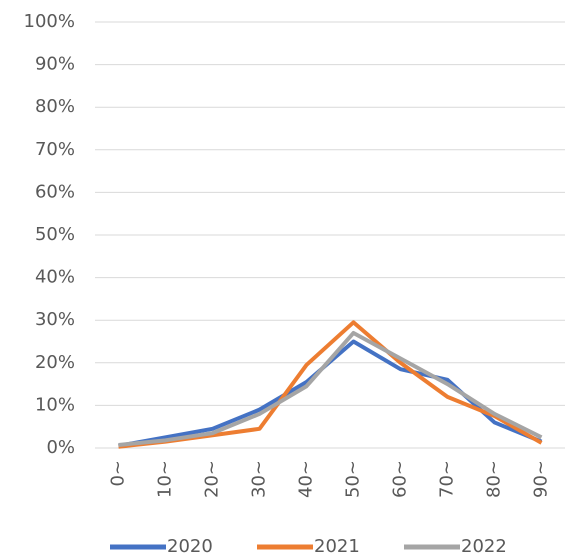 The width and height of the screenshot is (566, 559). What do you see at coordinates (55, 277) in the screenshot?
I see `y-tick-label: 40%` at bounding box center [55, 277].